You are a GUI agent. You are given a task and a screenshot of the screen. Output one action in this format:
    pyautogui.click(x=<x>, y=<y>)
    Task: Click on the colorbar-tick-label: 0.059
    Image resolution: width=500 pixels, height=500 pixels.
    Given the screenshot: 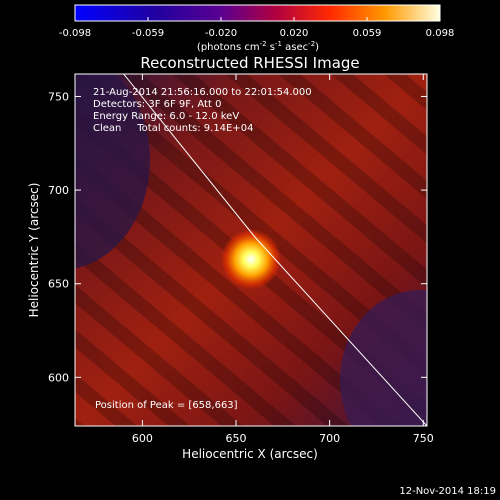 What is the action you would take?
    pyautogui.click(x=367, y=33)
    